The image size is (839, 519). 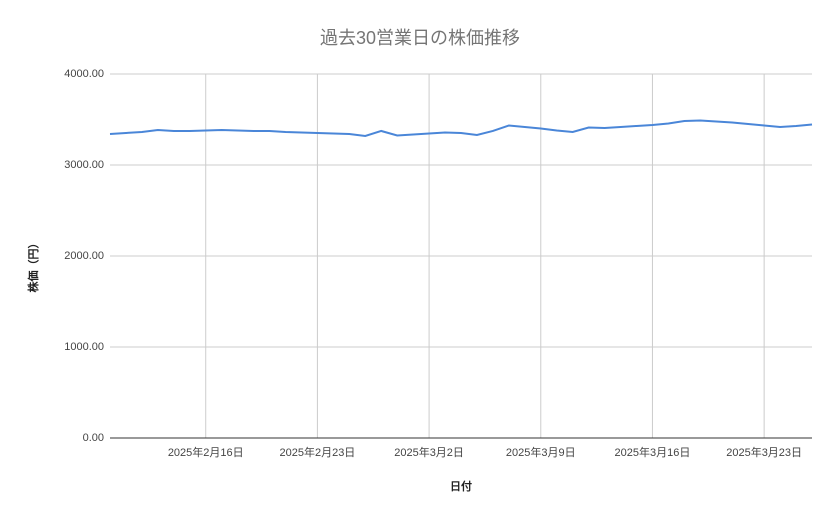 What do you see at coordinates (206, 452) in the screenshot?
I see `x-tick-label: 2025年2月16日` at bounding box center [206, 452].